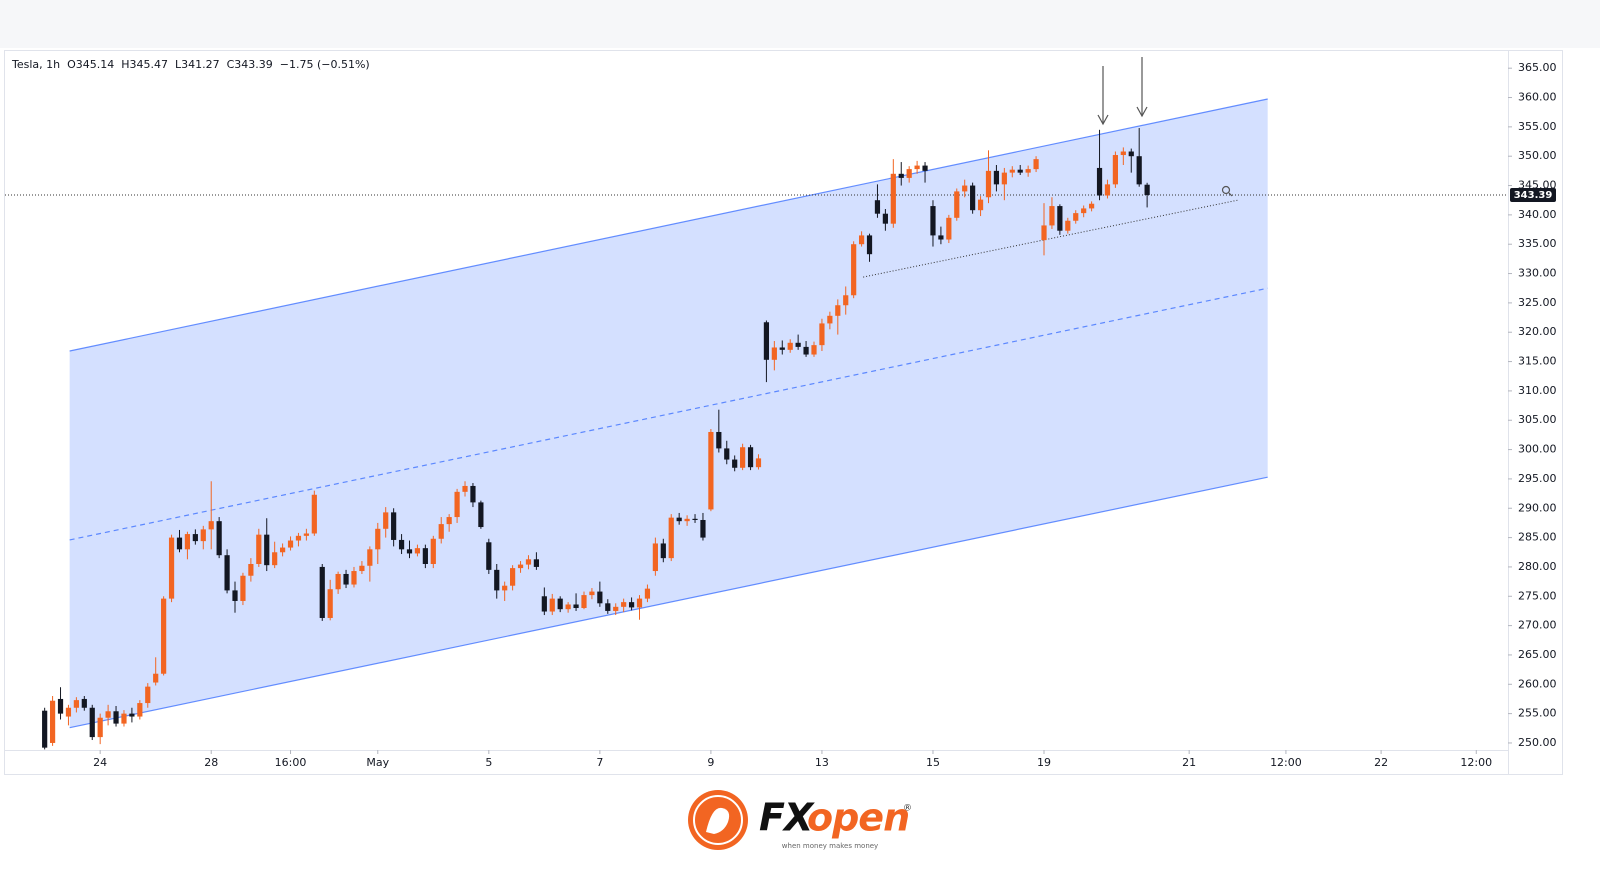  What do you see at coordinates (1537, 713) in the screenshot?
I see `y-tick-label: 255.00` at bounding box center [1537, 713].